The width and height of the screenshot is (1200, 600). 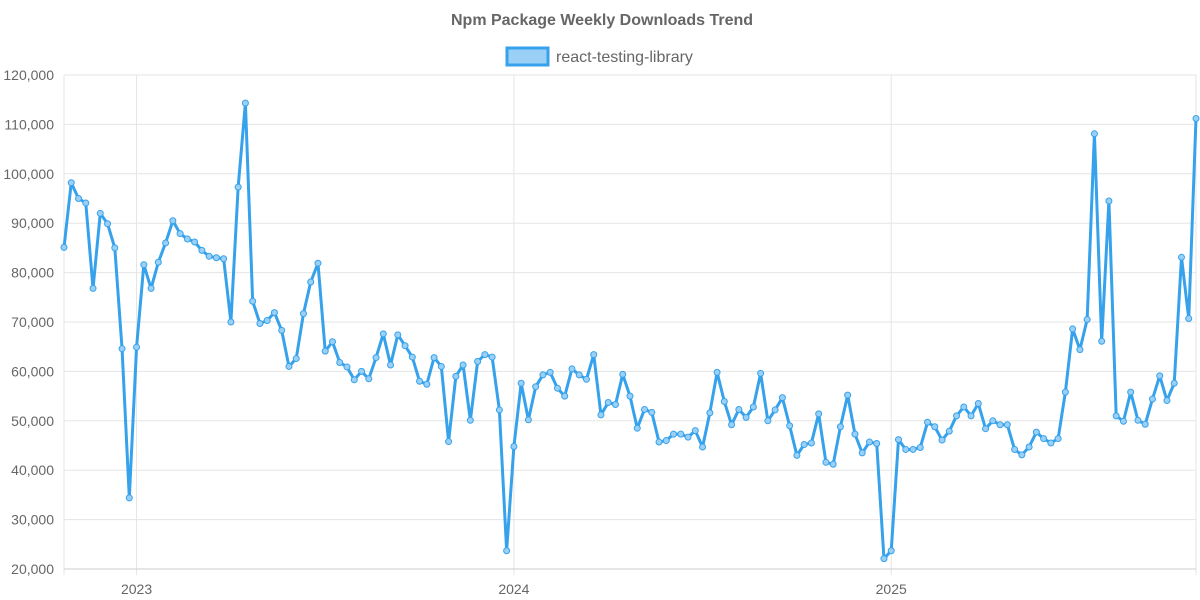 What do you see at coordinates (624, 57) in the screenshot?
I see `legend-label: react-testing-library` at bounding box center [624, 57].